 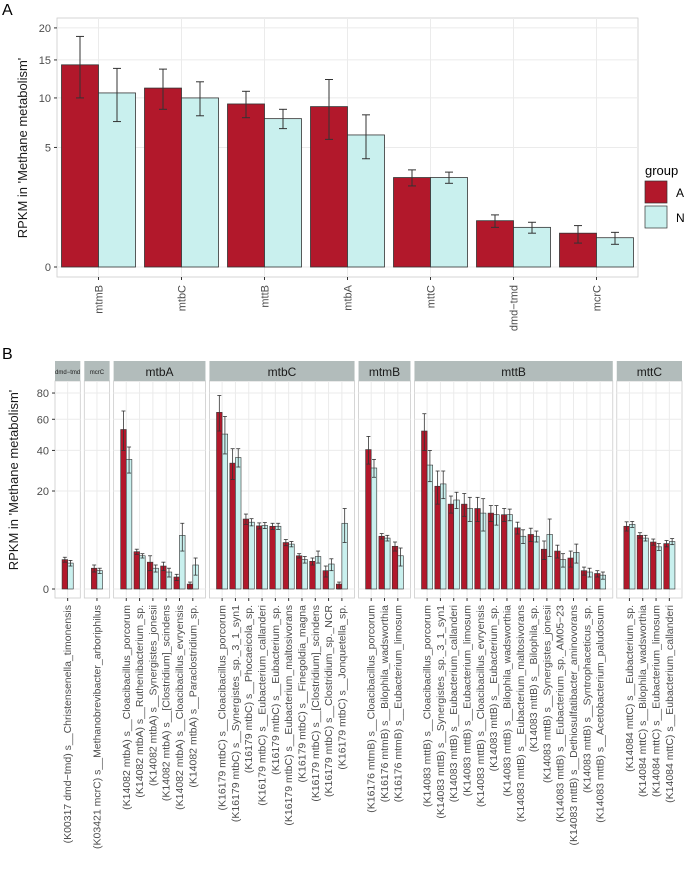 I want to click on x-tick-label: mttB, so click(x=266, y=296).